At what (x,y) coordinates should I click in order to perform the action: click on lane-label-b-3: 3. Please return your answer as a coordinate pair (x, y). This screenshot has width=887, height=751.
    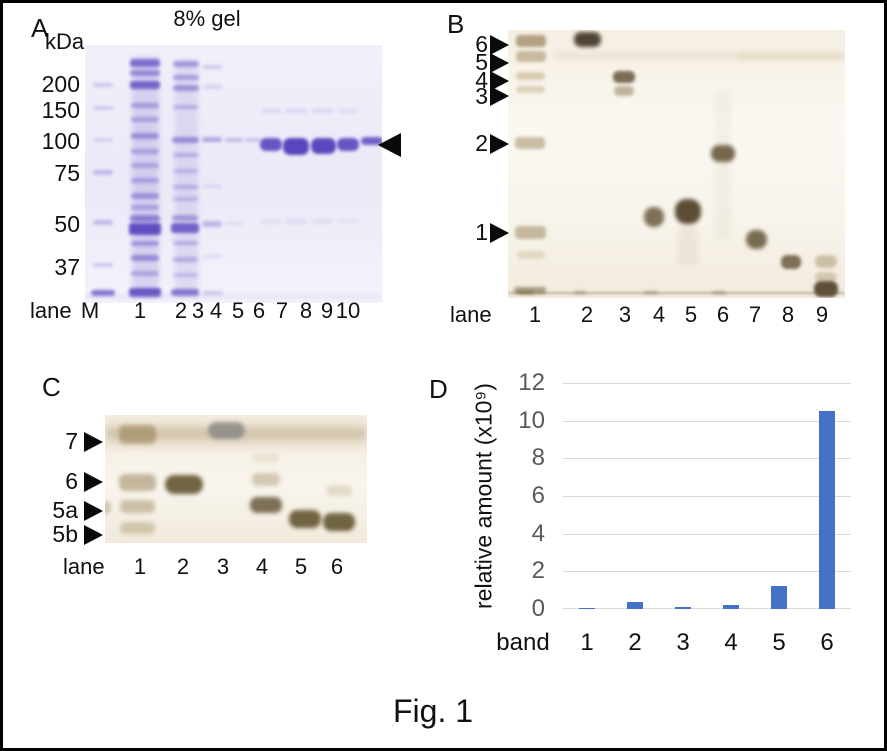
    Looking at the image, I should click on (625, 314).